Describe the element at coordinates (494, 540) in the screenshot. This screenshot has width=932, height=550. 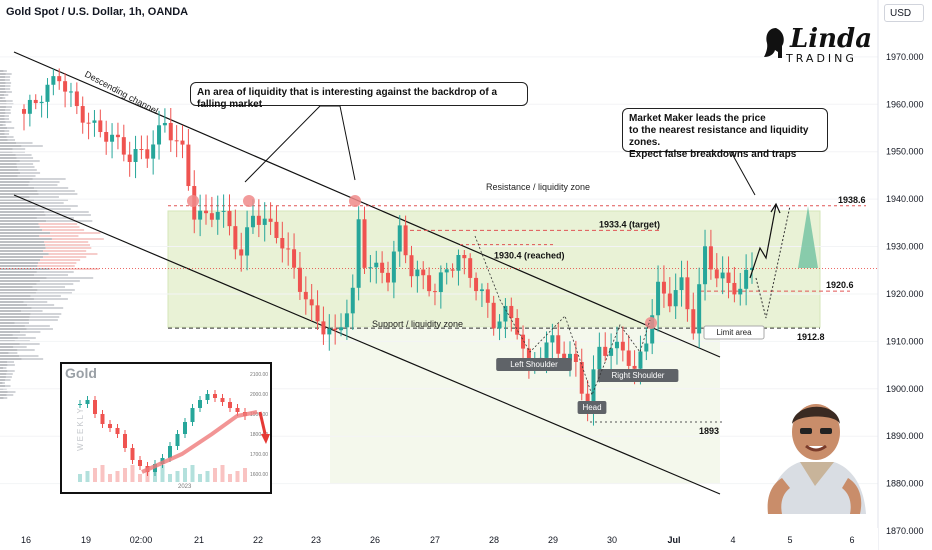
I see `x-tick-label: 28` at that location.